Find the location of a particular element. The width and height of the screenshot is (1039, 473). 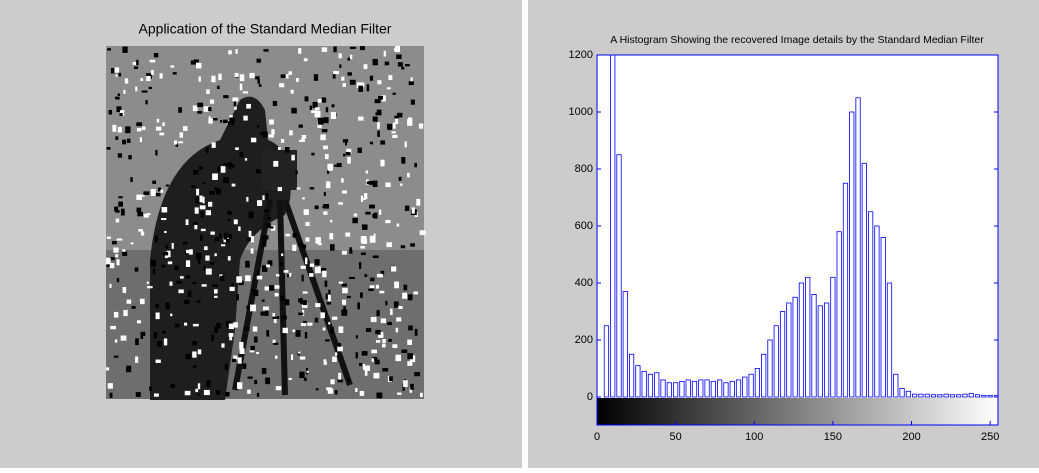

y-tick-label: 1000 is located at coordinates (581, 112).